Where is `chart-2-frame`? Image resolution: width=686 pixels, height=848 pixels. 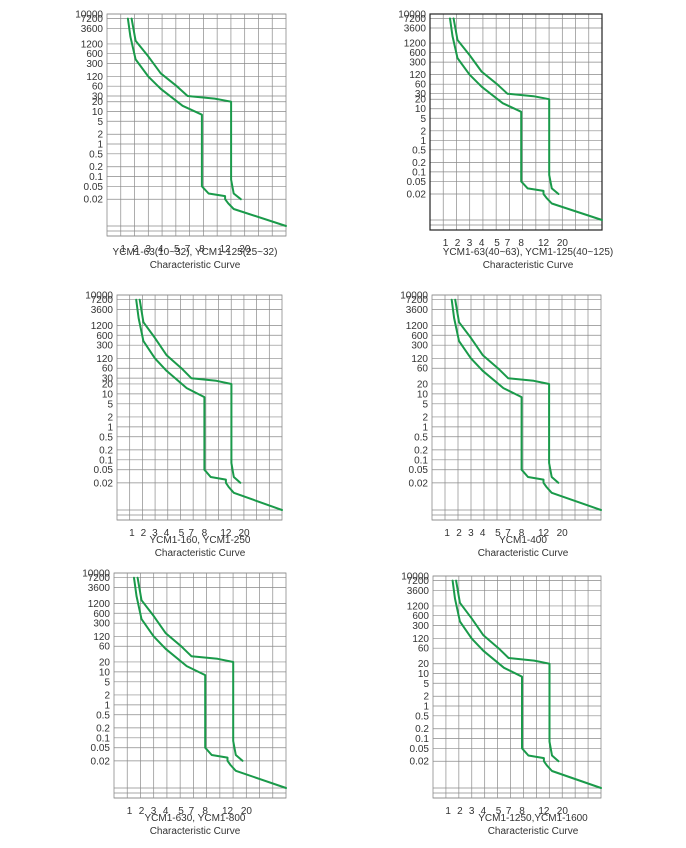 chart-2-frame is located at coordinates (516, 122).